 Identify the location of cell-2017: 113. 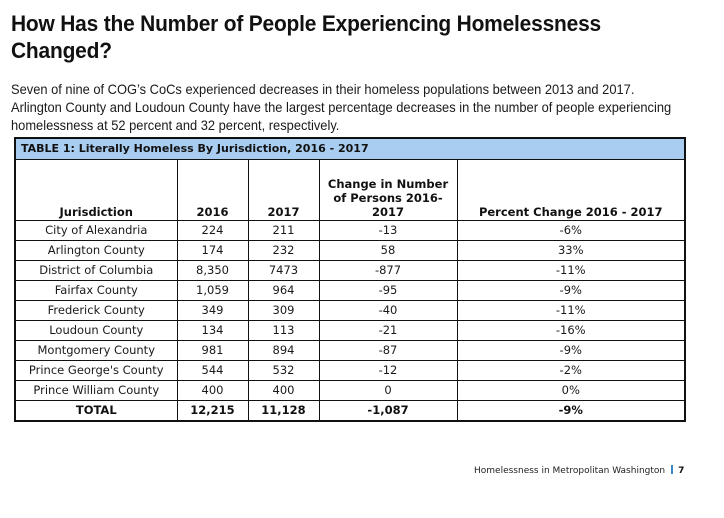
(284, 330).